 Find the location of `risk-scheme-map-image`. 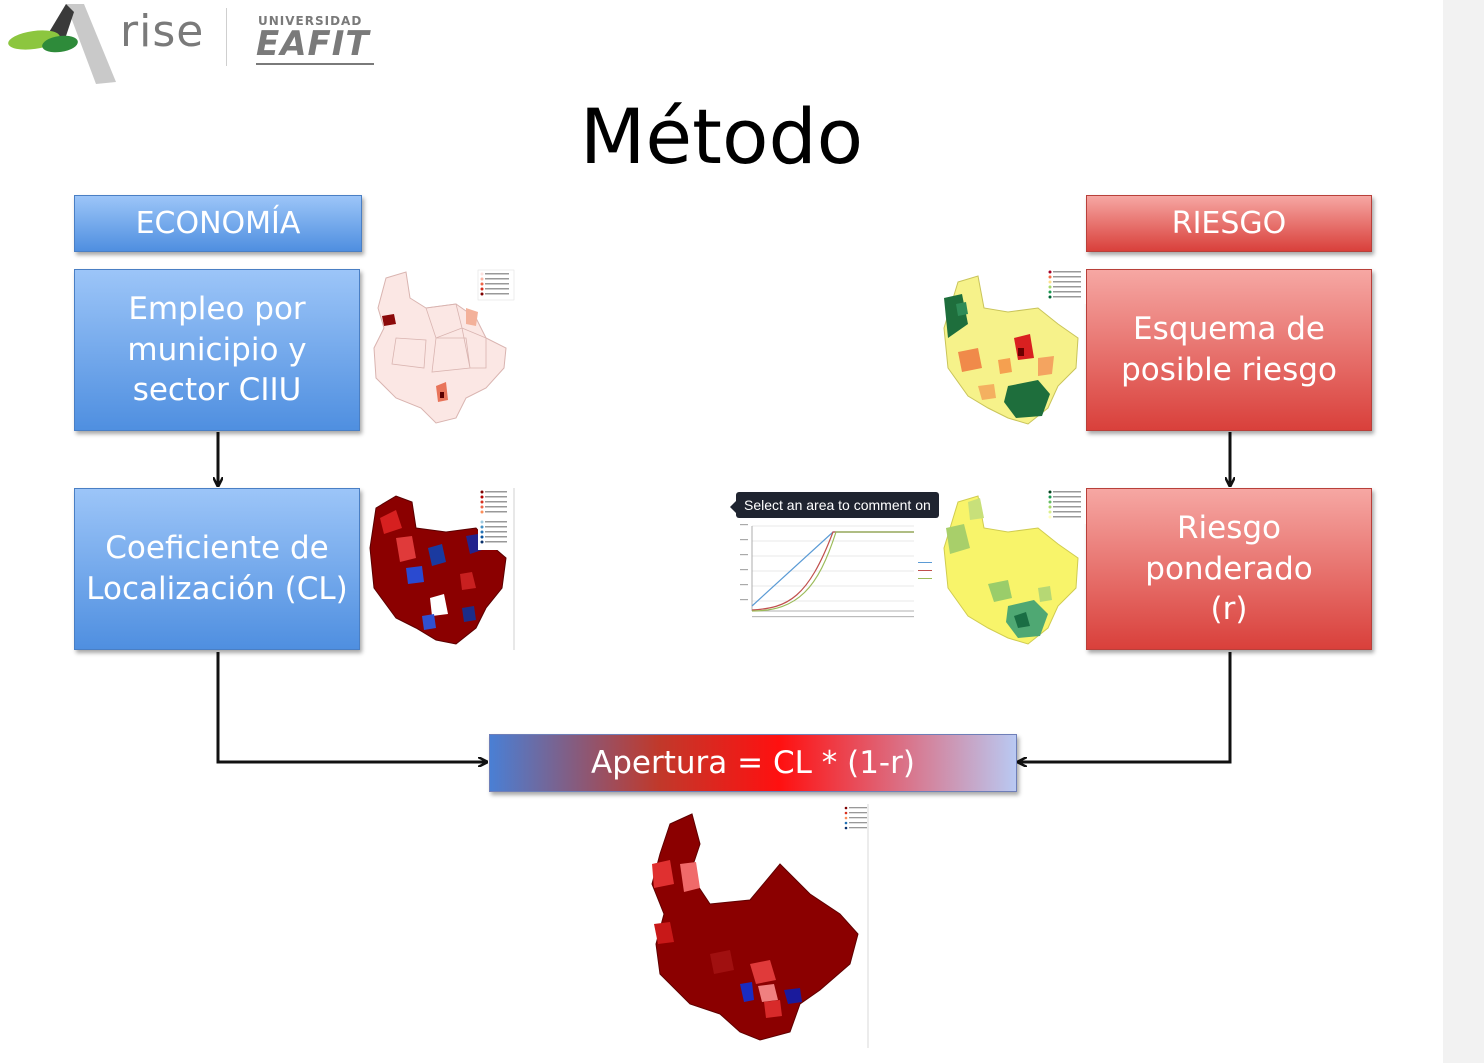

risk-scheme-map-image is located at coordinates (1014, 346).